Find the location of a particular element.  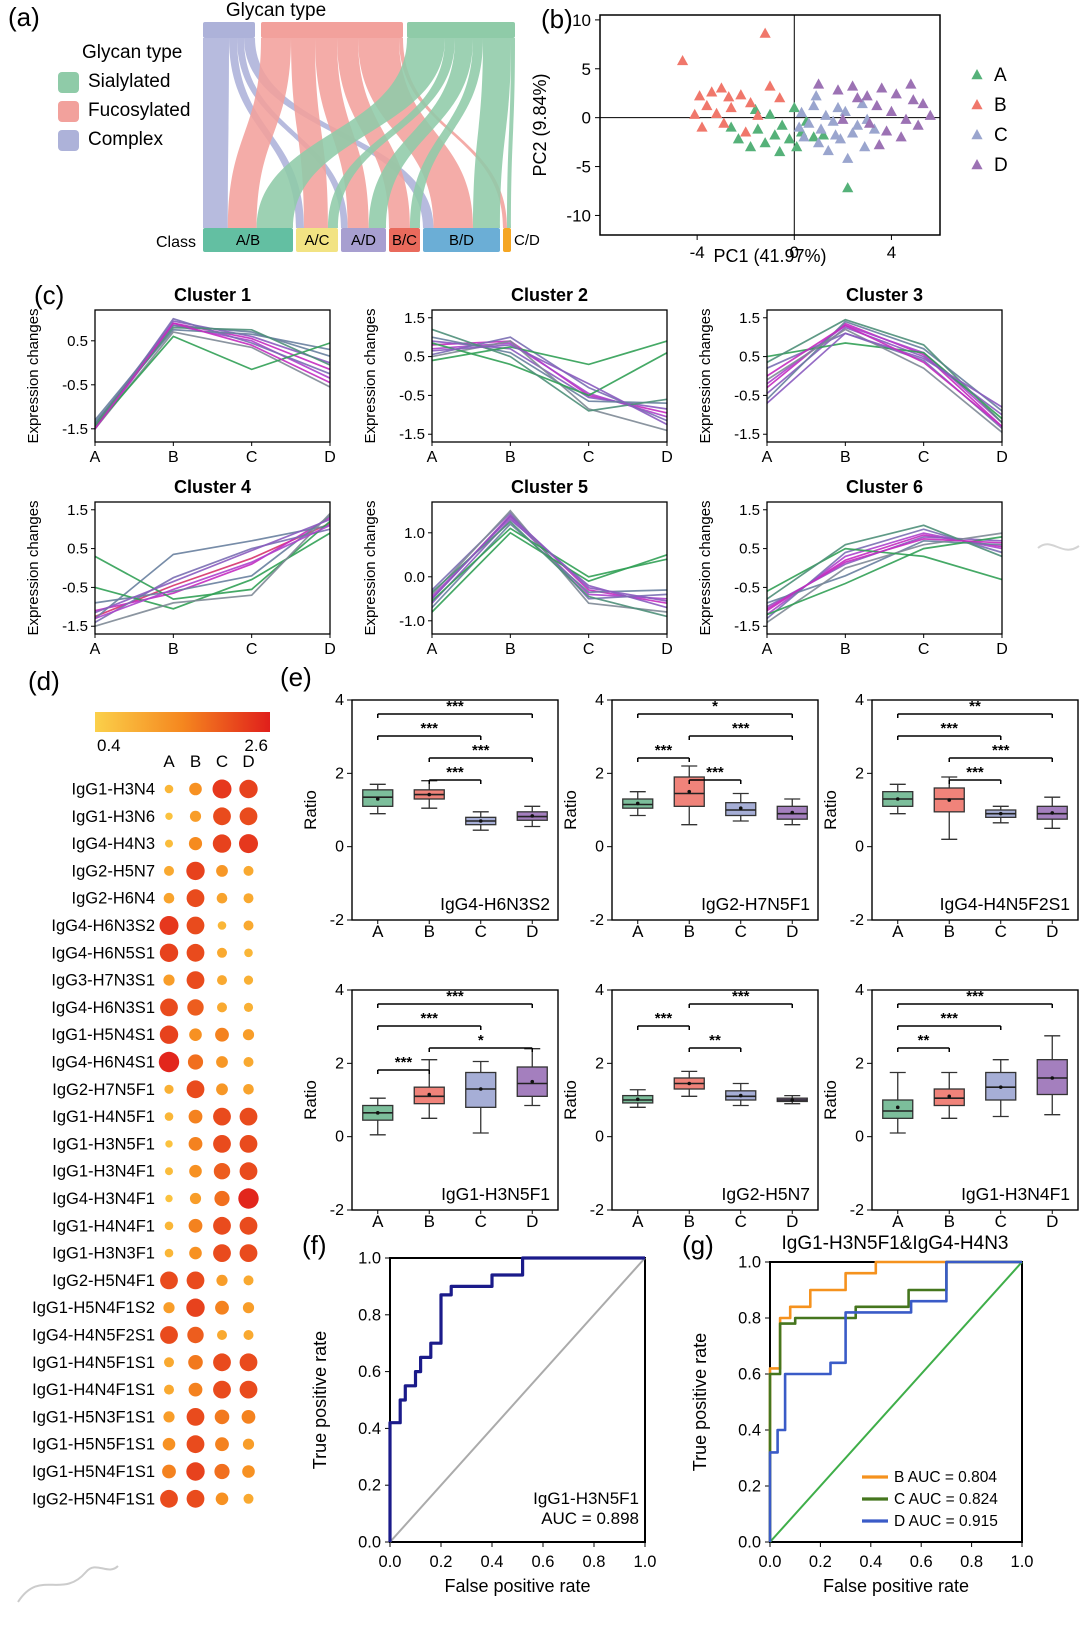

svg-text: 0.0 is located at coordinates (770, 1562).